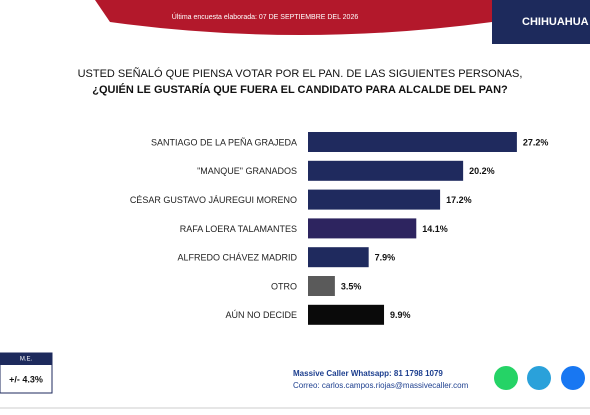 The height and width of the screenshot is (415, 590). What do you see at coordinates (435, 229) in the screenshot?
I see `value-label: 14.1%` at bounding box center [435, 229].